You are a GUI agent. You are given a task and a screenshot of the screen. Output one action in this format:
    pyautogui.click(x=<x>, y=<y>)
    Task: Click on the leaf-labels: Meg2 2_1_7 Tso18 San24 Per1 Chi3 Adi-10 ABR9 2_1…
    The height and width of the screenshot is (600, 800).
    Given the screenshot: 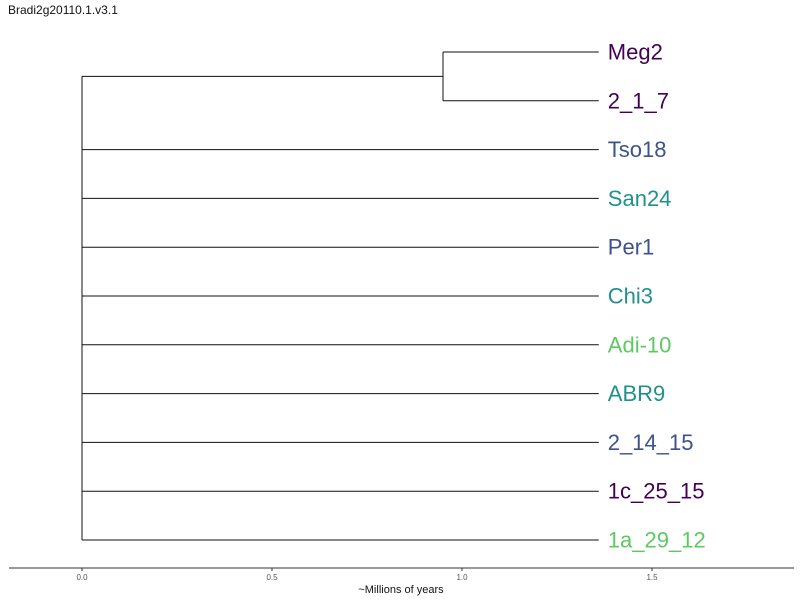 What is the action you would take?
    pyautogui.click(x=657, y=296)
    